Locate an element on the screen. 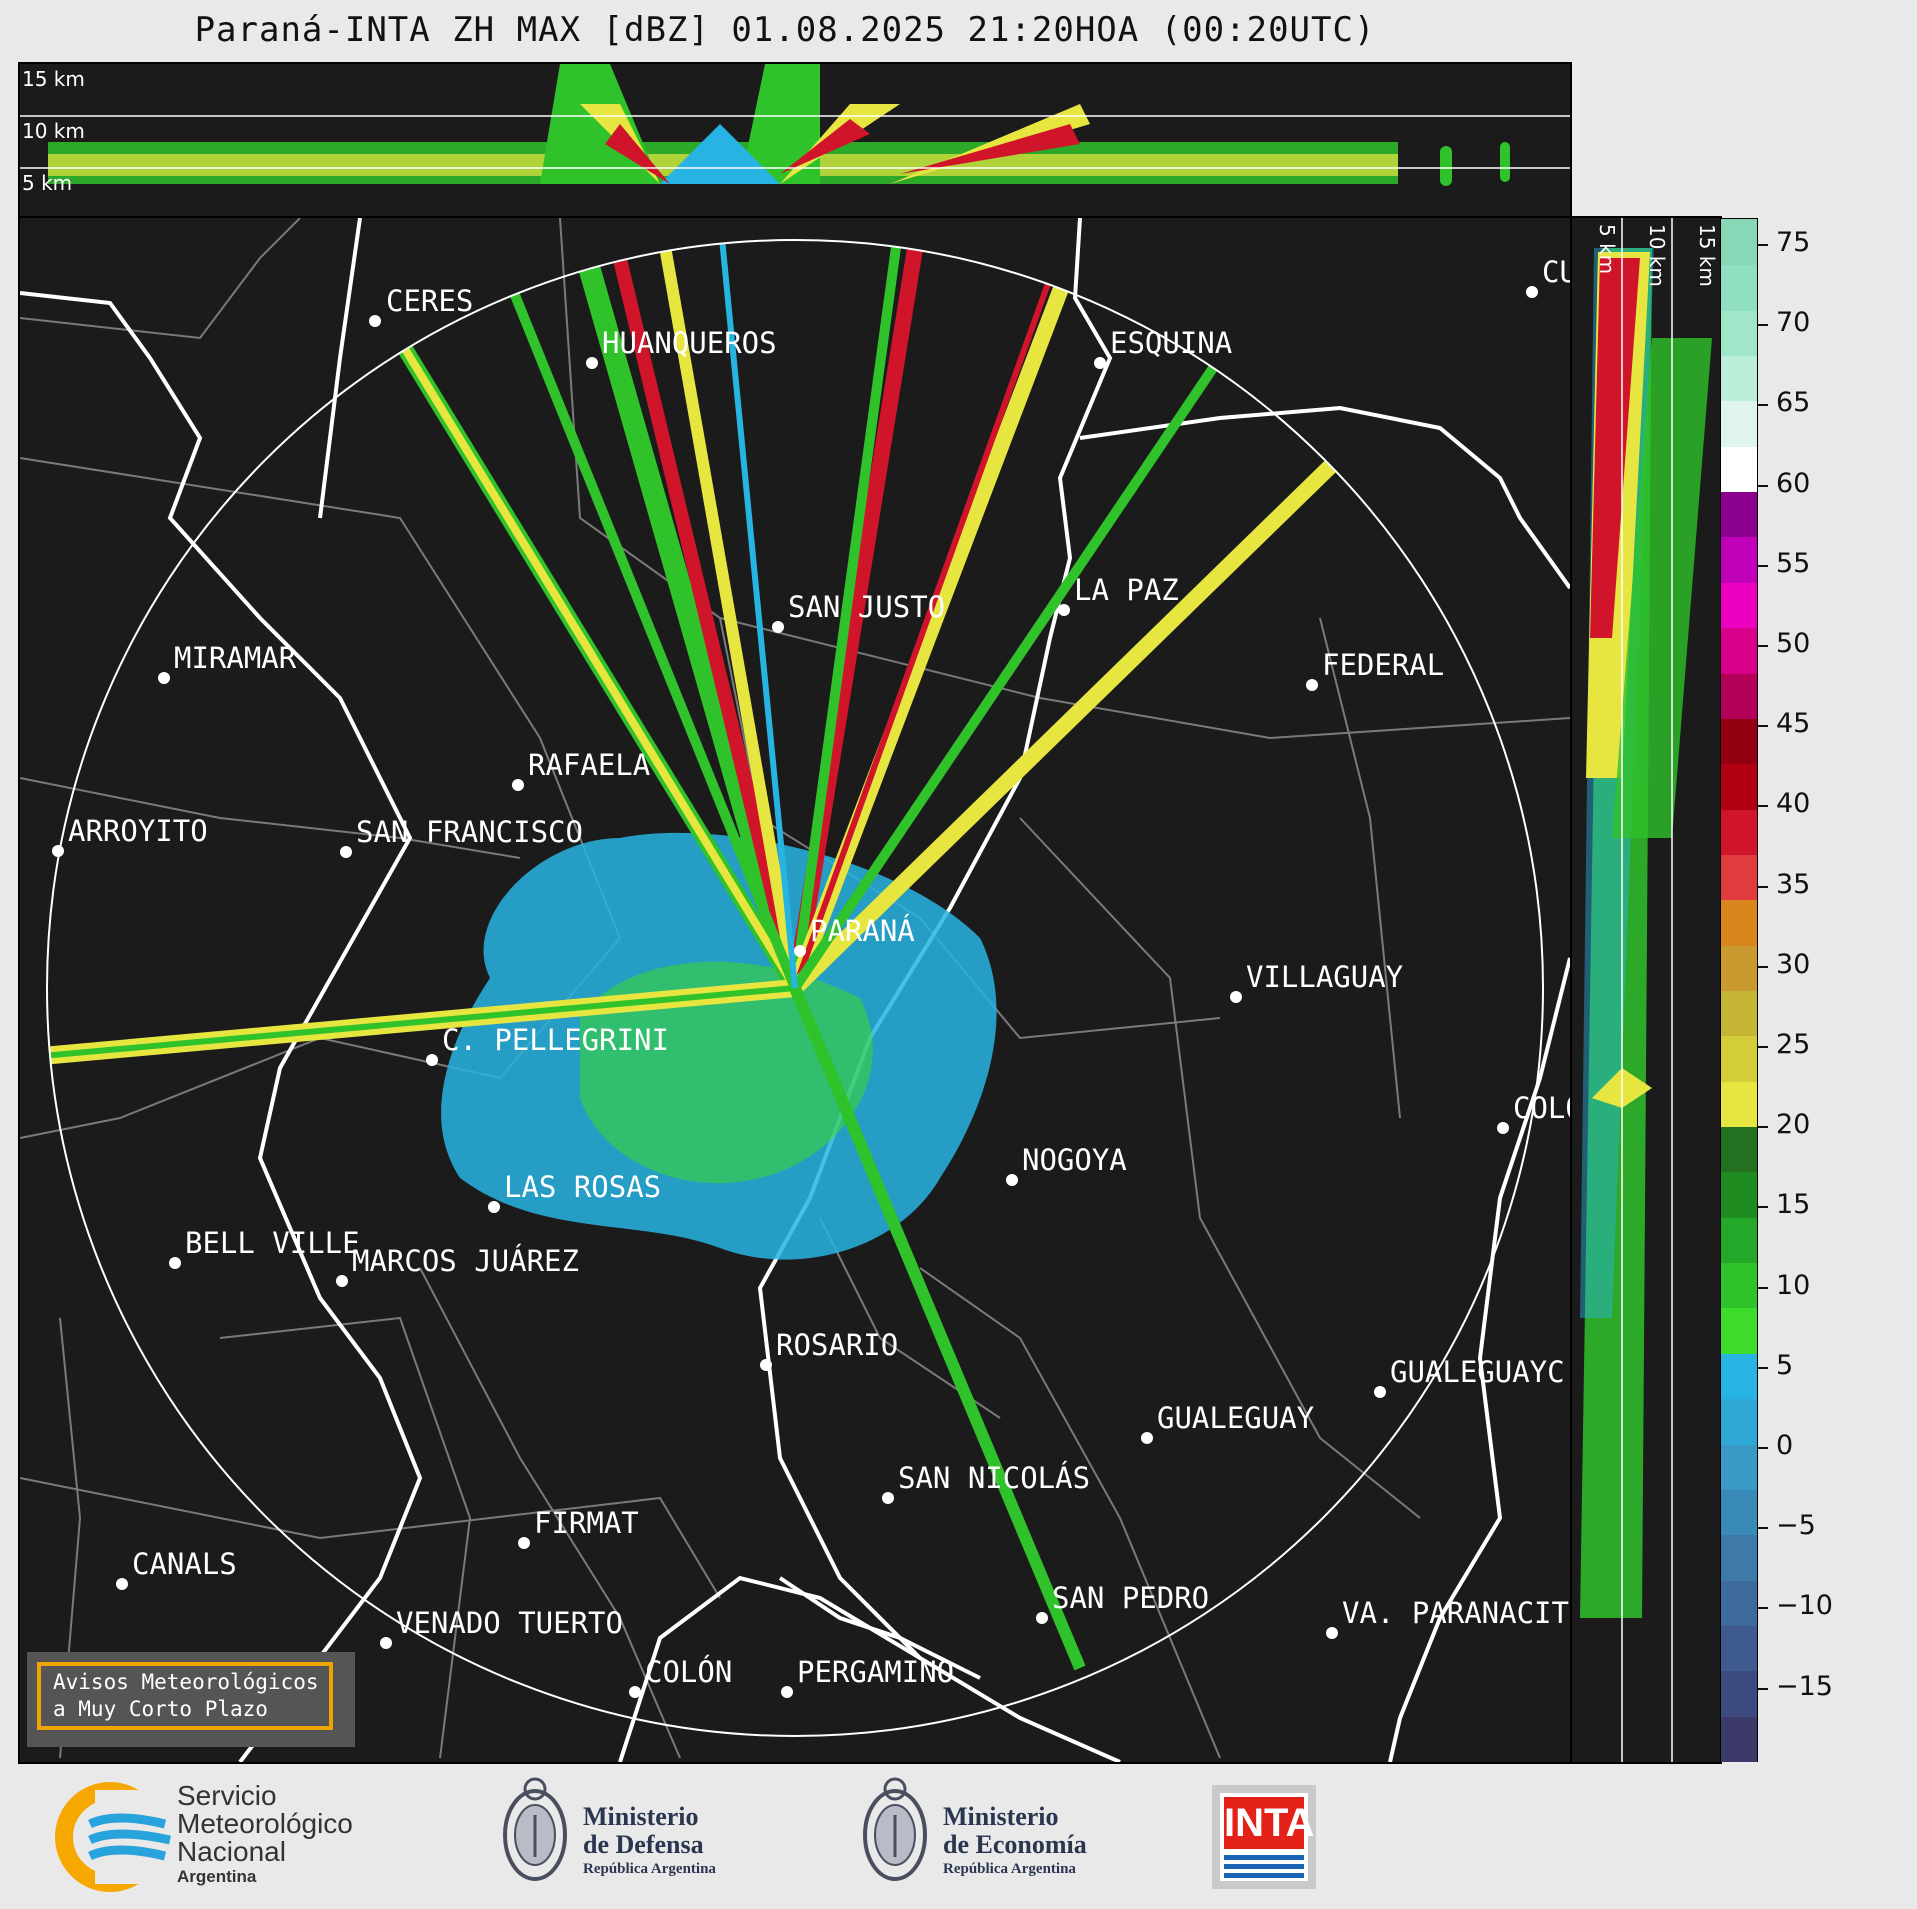  side-height-label-5: 5 km is located at coordinates (1607, 249).